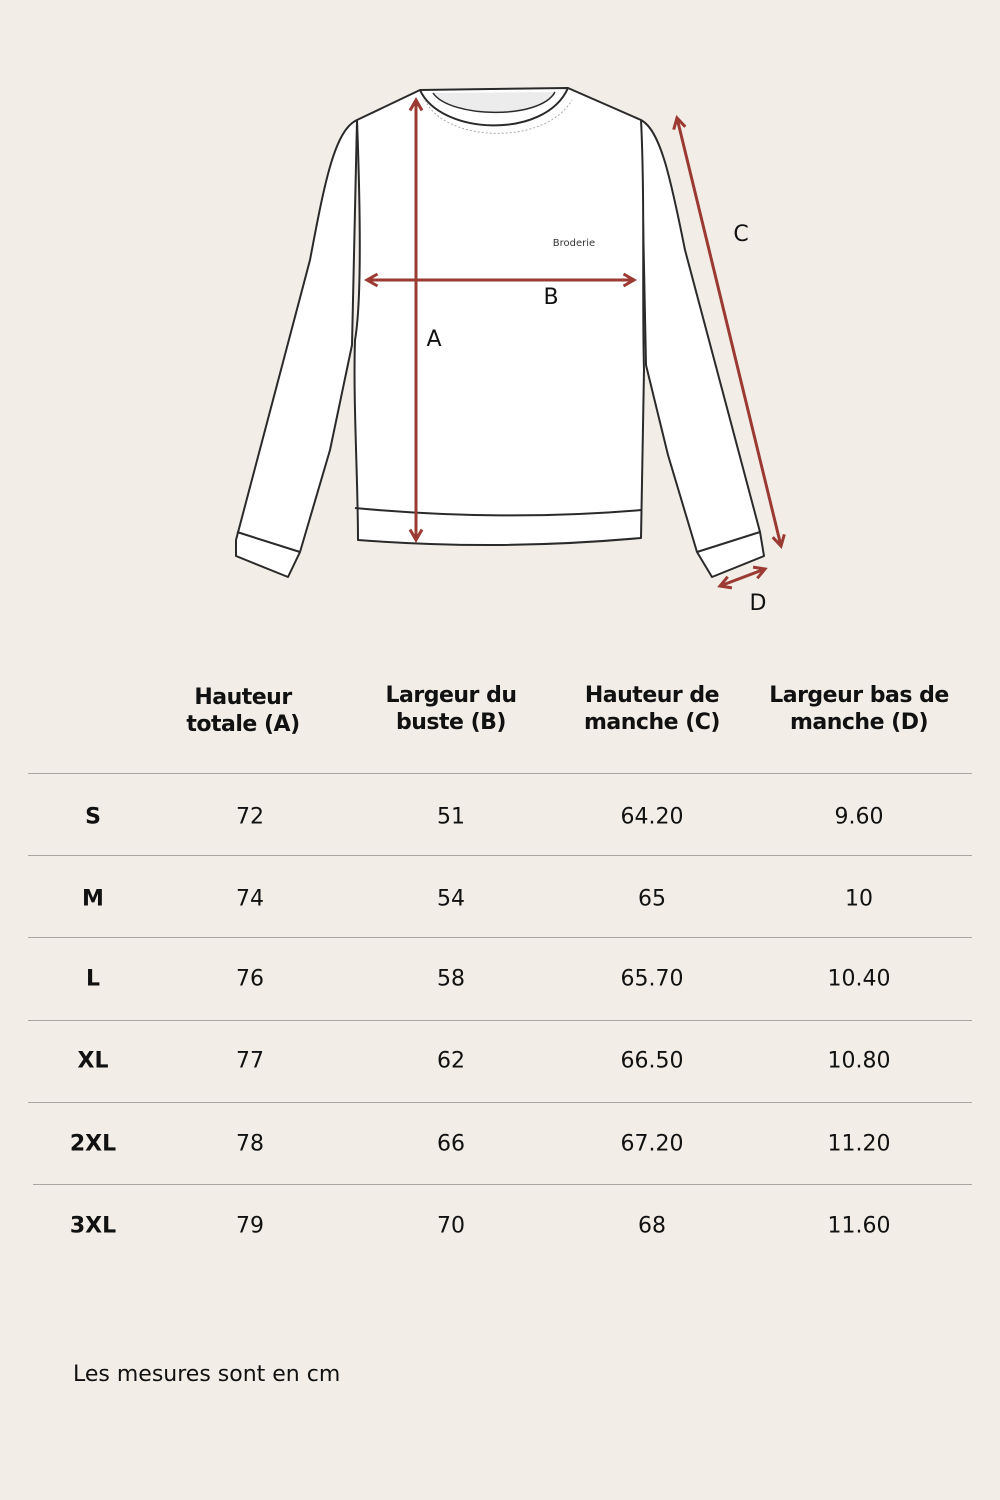 The width and height of the screenshot is (1000, 1500). Describe the element at coordinates (243, 724) in the screenshot. I see `header-line: totale (A)` at that location.